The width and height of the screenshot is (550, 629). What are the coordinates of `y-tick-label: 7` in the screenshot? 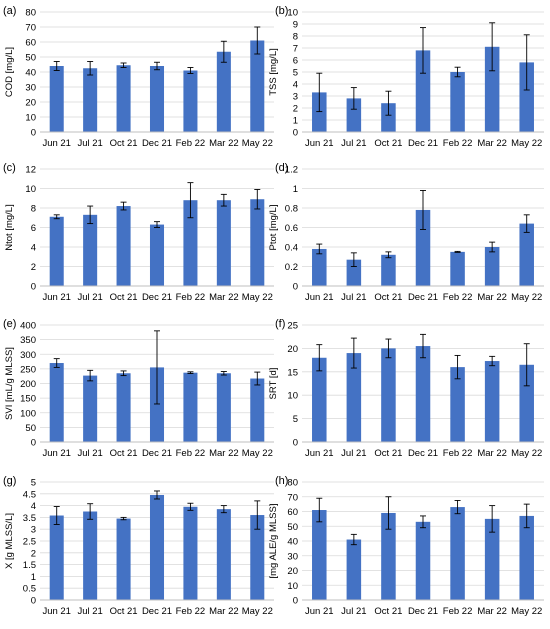 It's located at (295, 49).